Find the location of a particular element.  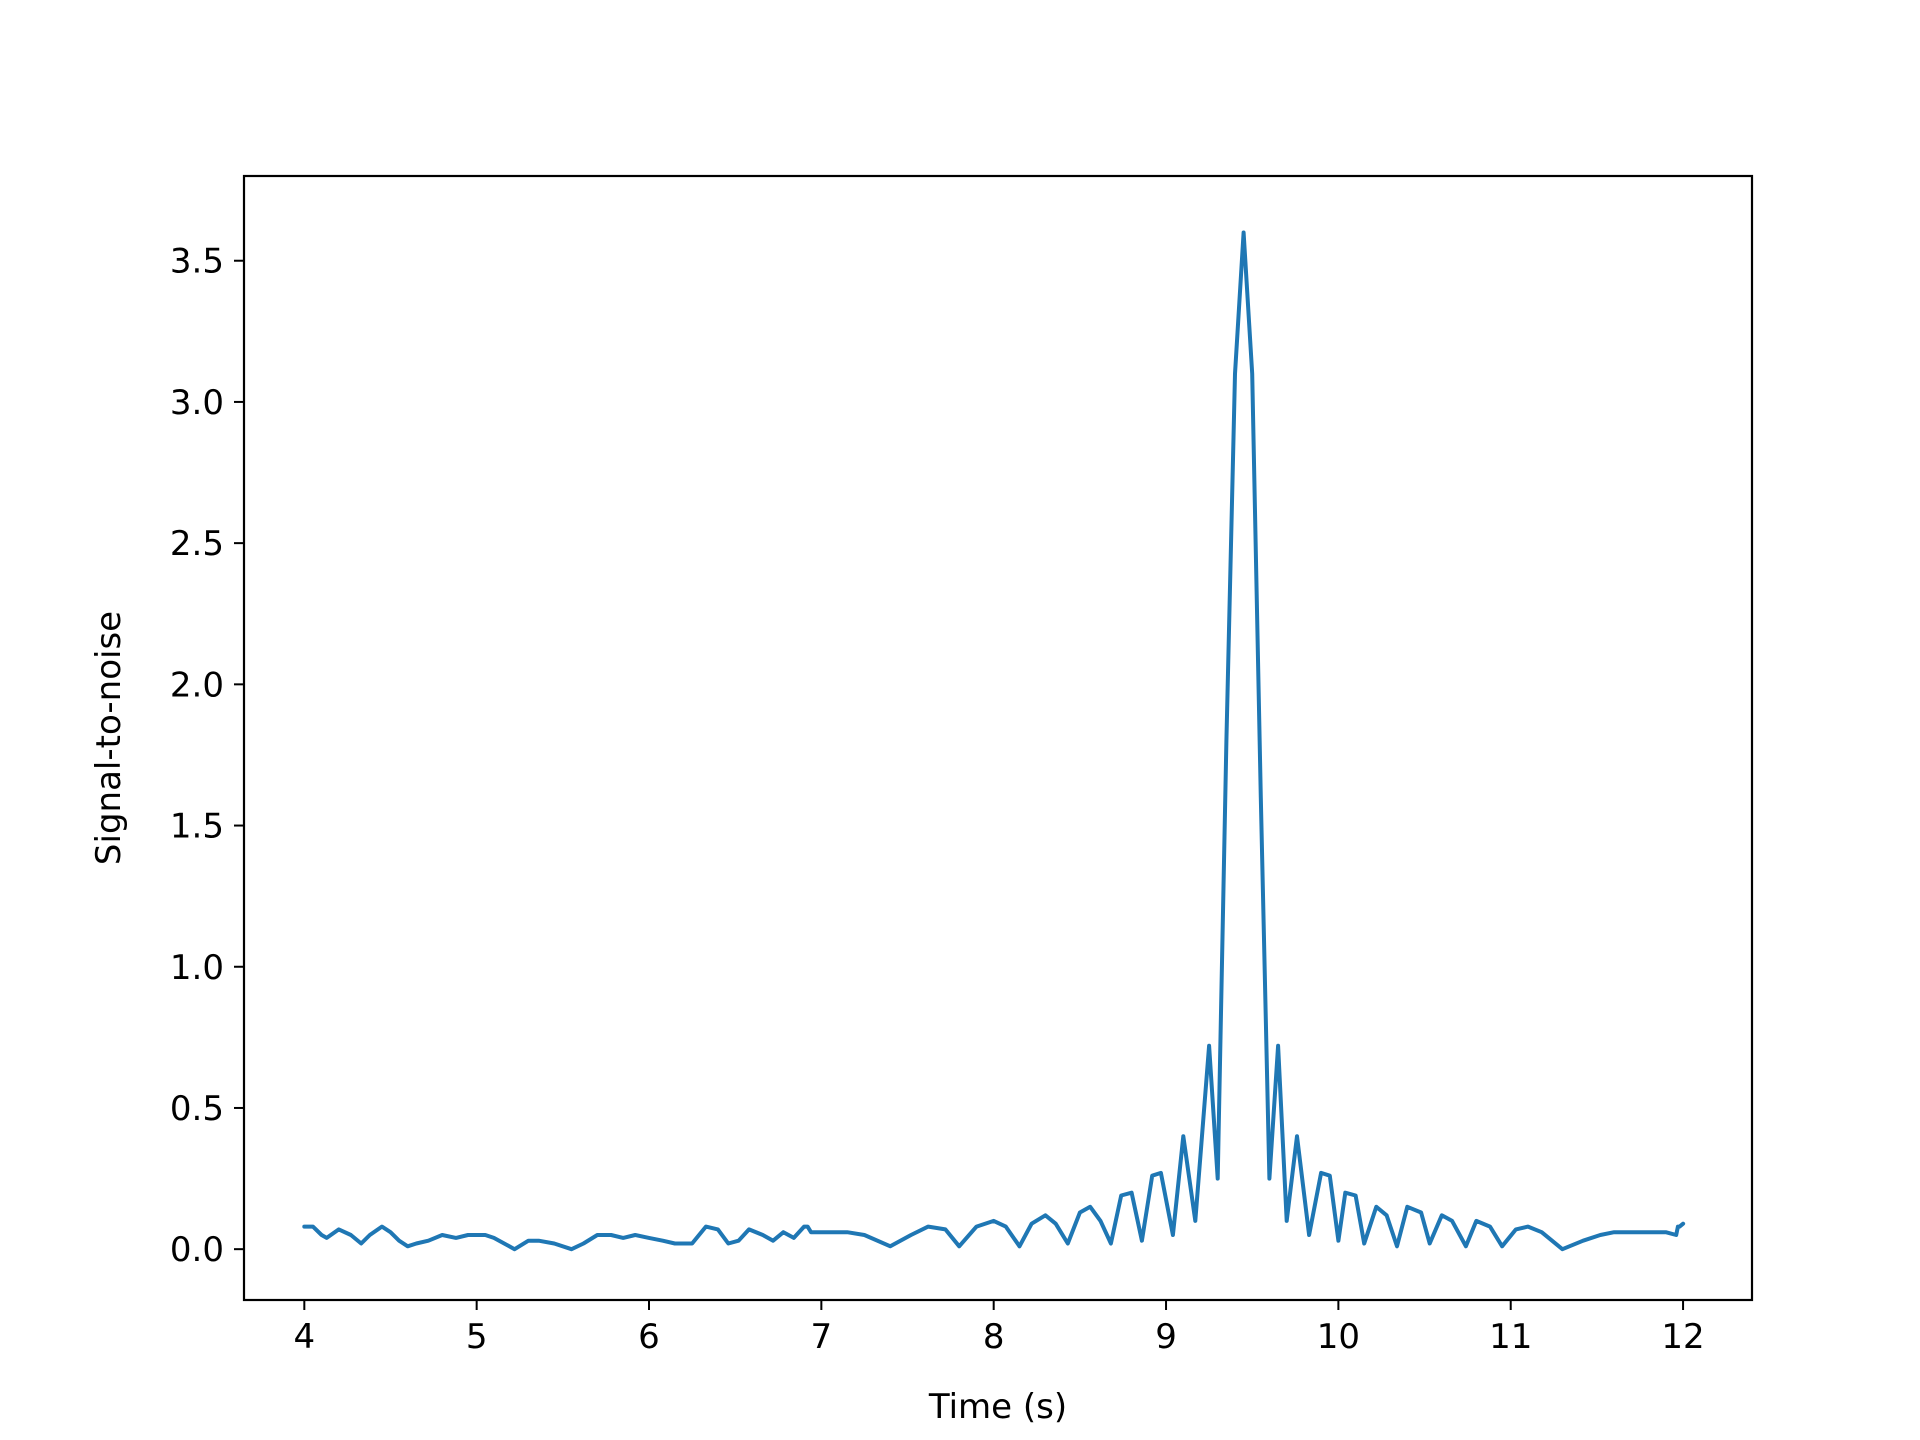

x-tick-label: 10 is located at coordinates (1338, 1337).